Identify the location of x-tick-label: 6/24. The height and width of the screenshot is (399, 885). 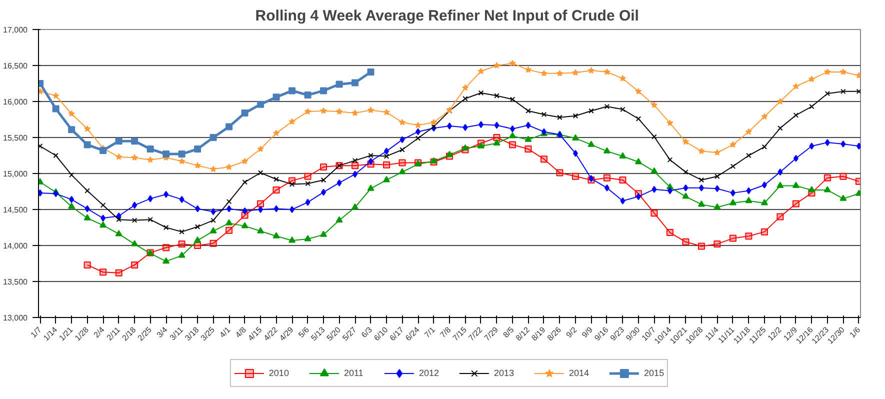
(413, 333).